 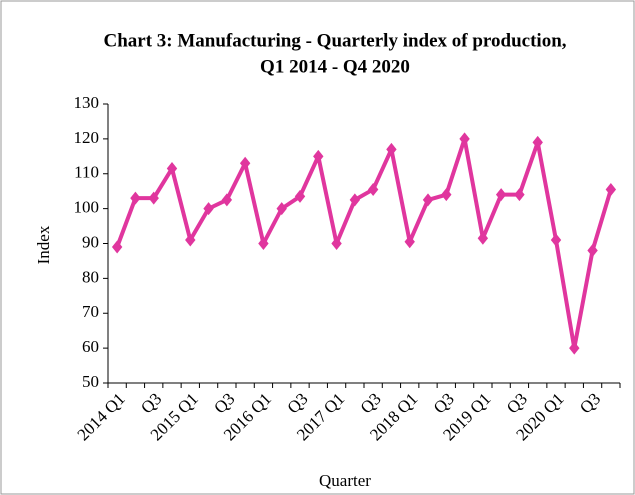 I want to click on y-tick-label: 70, so click(x=90, y=311).